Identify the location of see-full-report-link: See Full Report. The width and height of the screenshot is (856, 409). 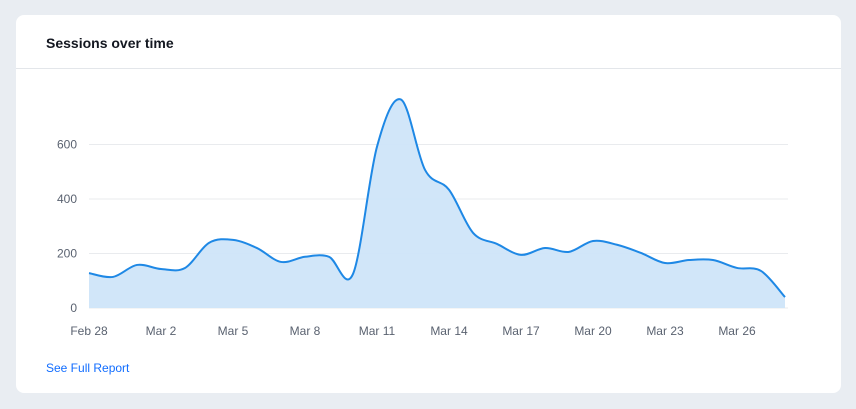
(88, 368).